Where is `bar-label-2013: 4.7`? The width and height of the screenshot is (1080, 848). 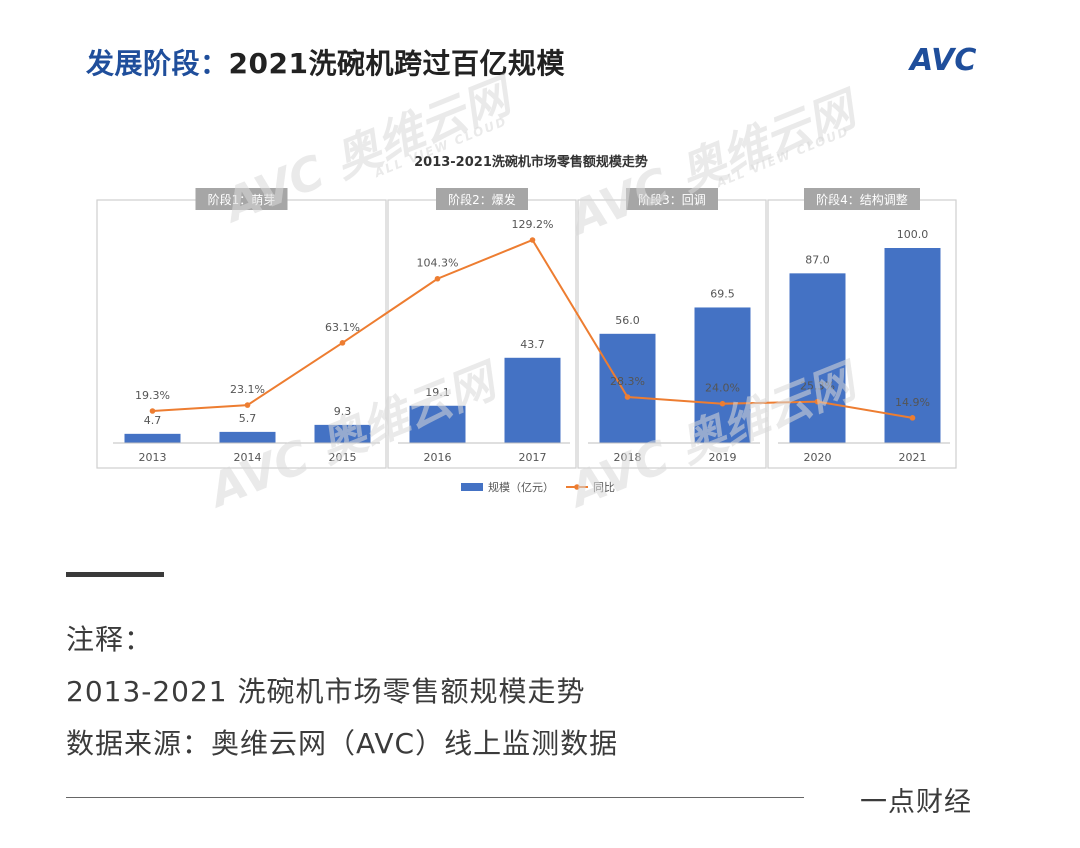 bar-label-2013: 4.7 is located at coordinates (153, 420).